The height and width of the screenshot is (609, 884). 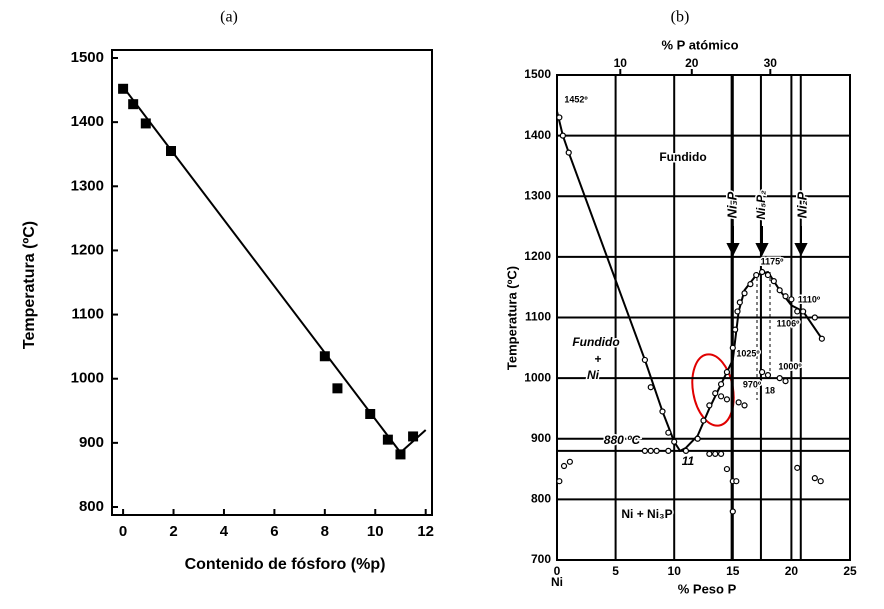 What do you see at coordinates (699, 44) in the screenshot?
I see `x2-axis-label: % P atómico` at bounding box center [699, 44].